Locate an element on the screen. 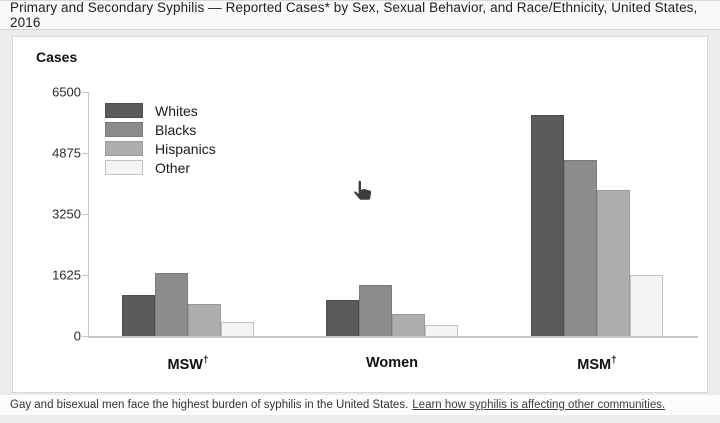 The image size is (720, 423). x-category-label: MSW† is located at coordinates (188, 364).